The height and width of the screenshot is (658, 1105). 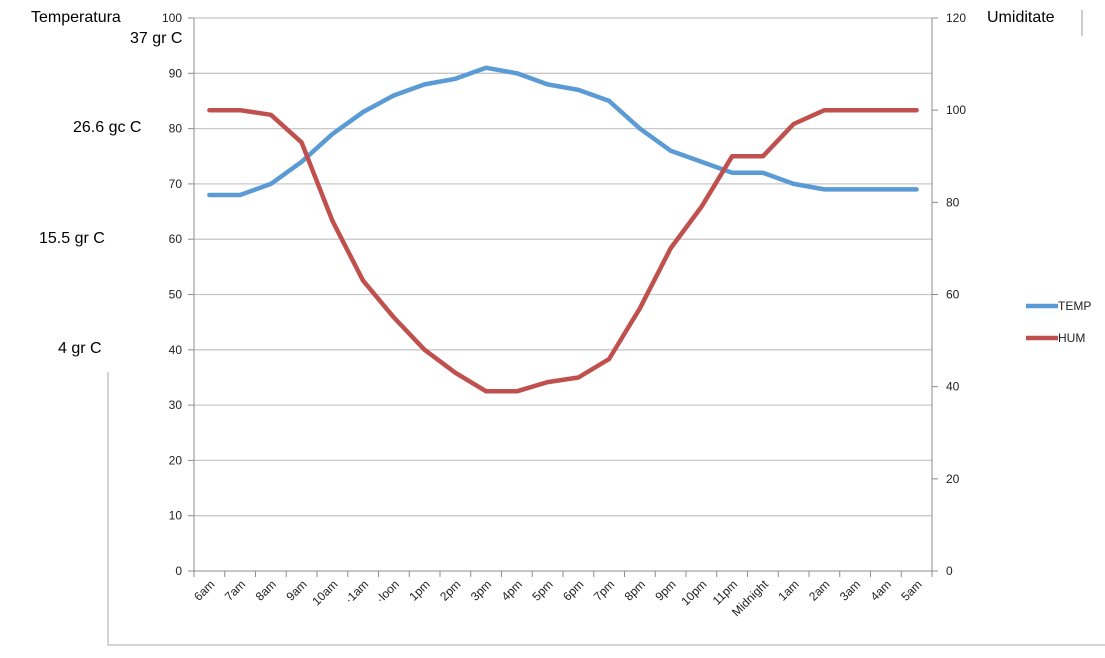 I want to click on celsius-mark-37: 37 gr C, so click(x=156, y=38).